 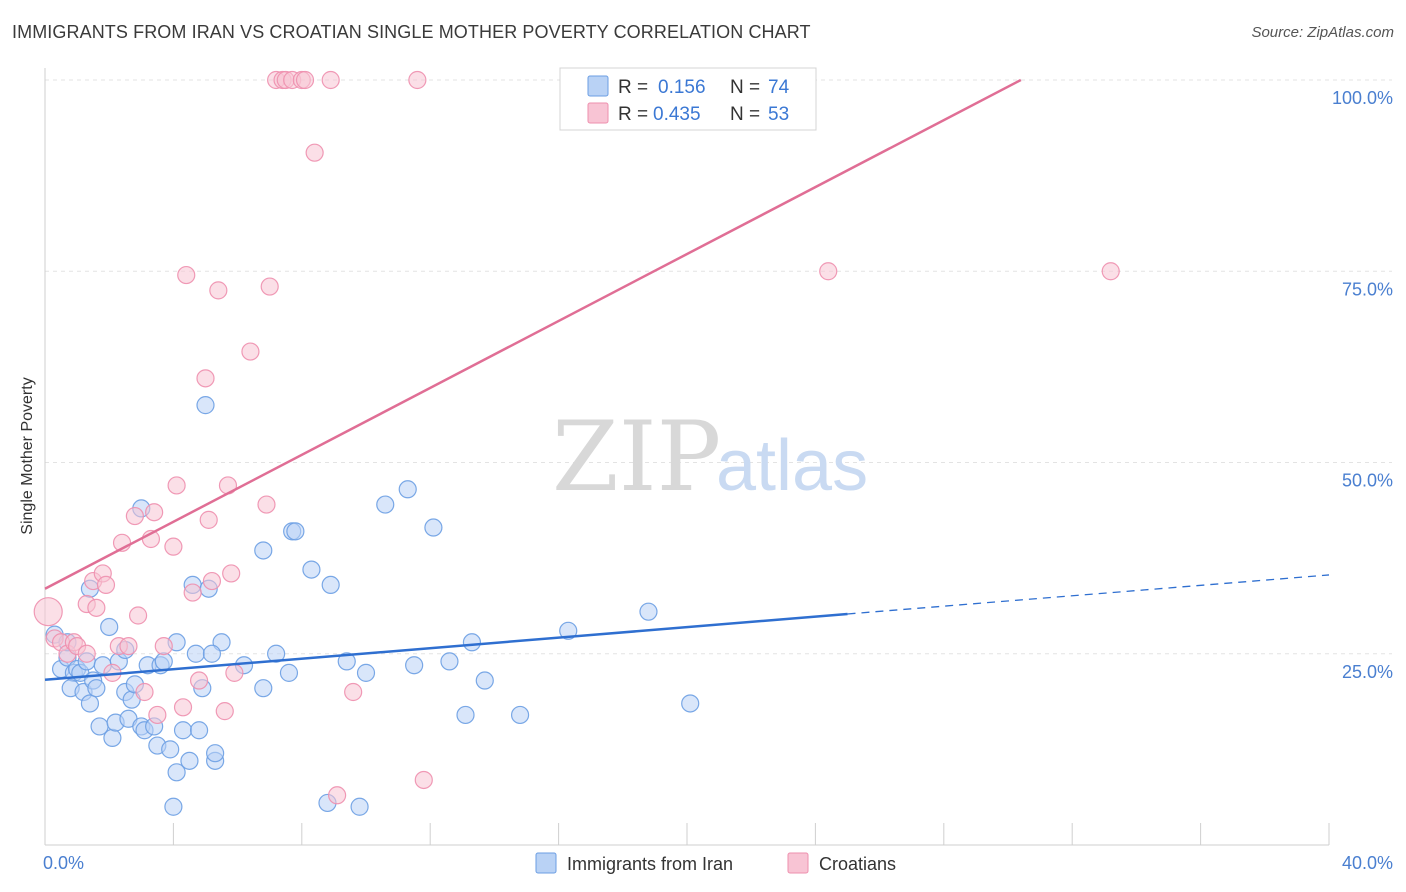 What do you see at coordinates (677, 114) in the screenshot?
I see `legend-r-value-croatians: 0.435` at bounding box center [677, 114].